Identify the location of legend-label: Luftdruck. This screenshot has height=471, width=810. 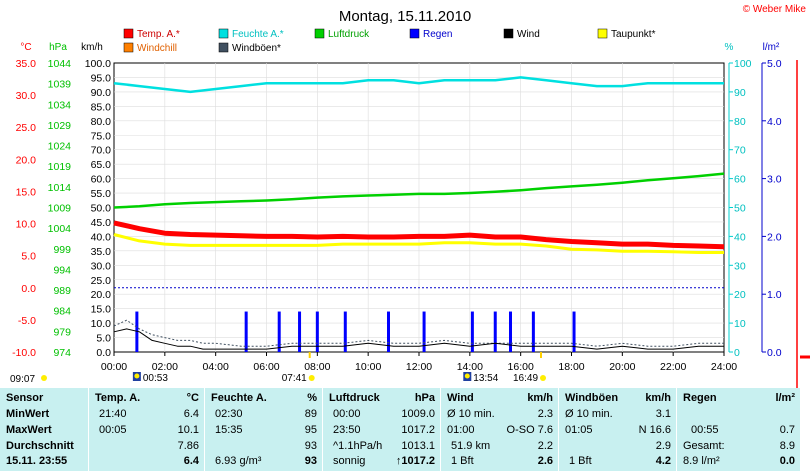
(349, 34).